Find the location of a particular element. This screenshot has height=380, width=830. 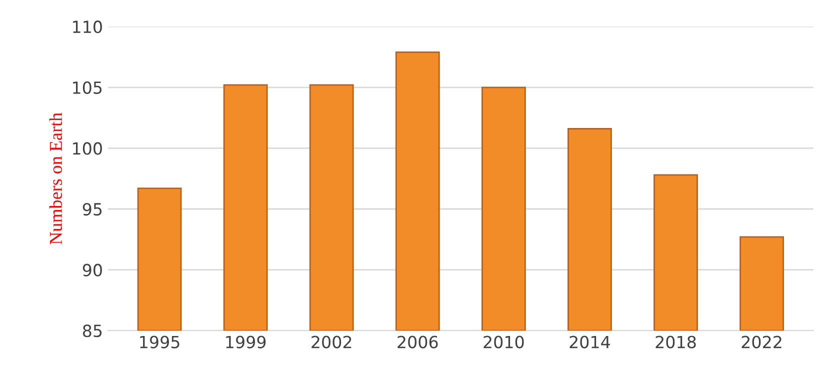

x-tick-label: 2006 is located at coordinates (418, 342).